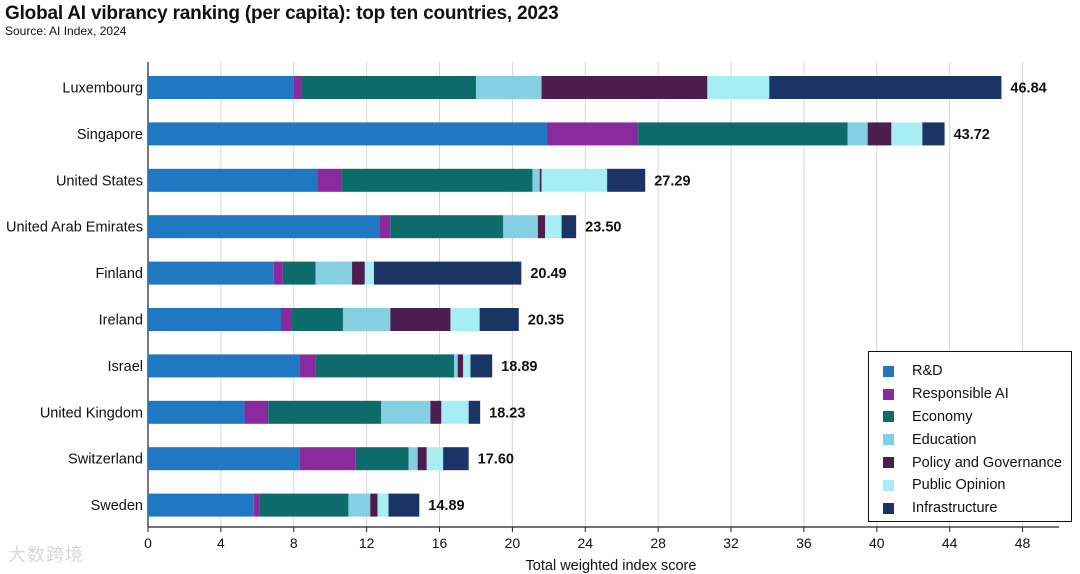 This screenshot has width=1080, height=574. I want to click on chart-source: Source: AI Index, 2024, so click(66, 31).